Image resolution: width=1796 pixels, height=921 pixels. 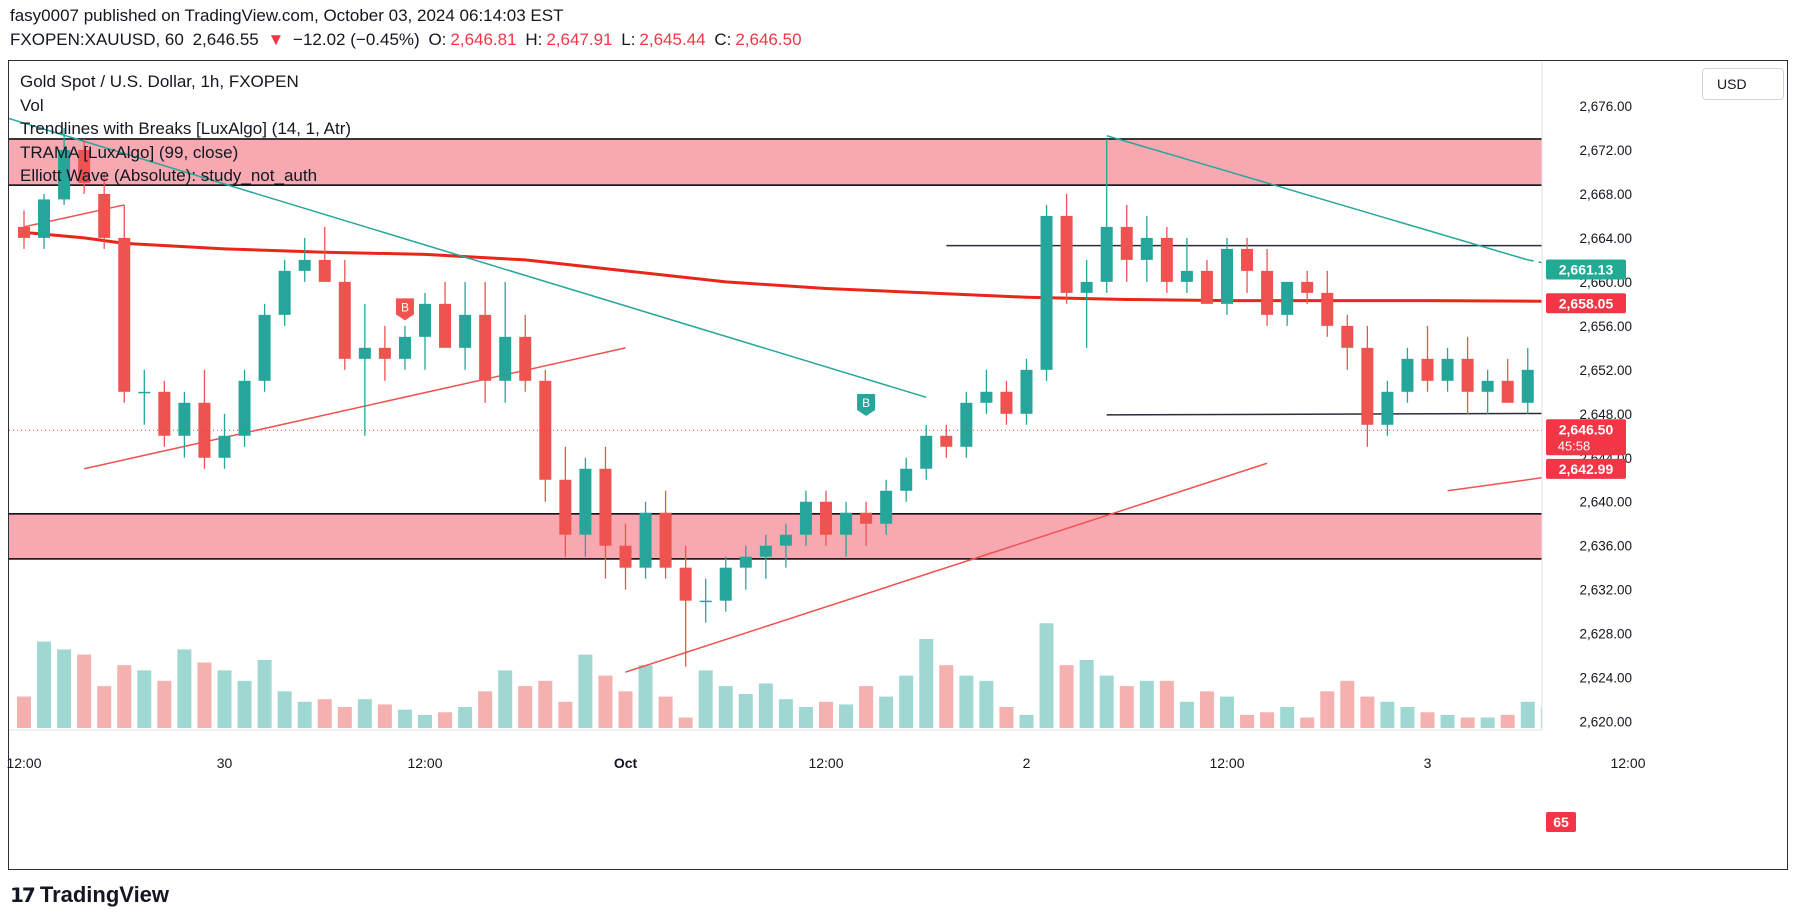 I want to click on legend-symbol: Gold Spot / U.S. Dollar, 1h, FXOPEN, so click(x=159, y=81).